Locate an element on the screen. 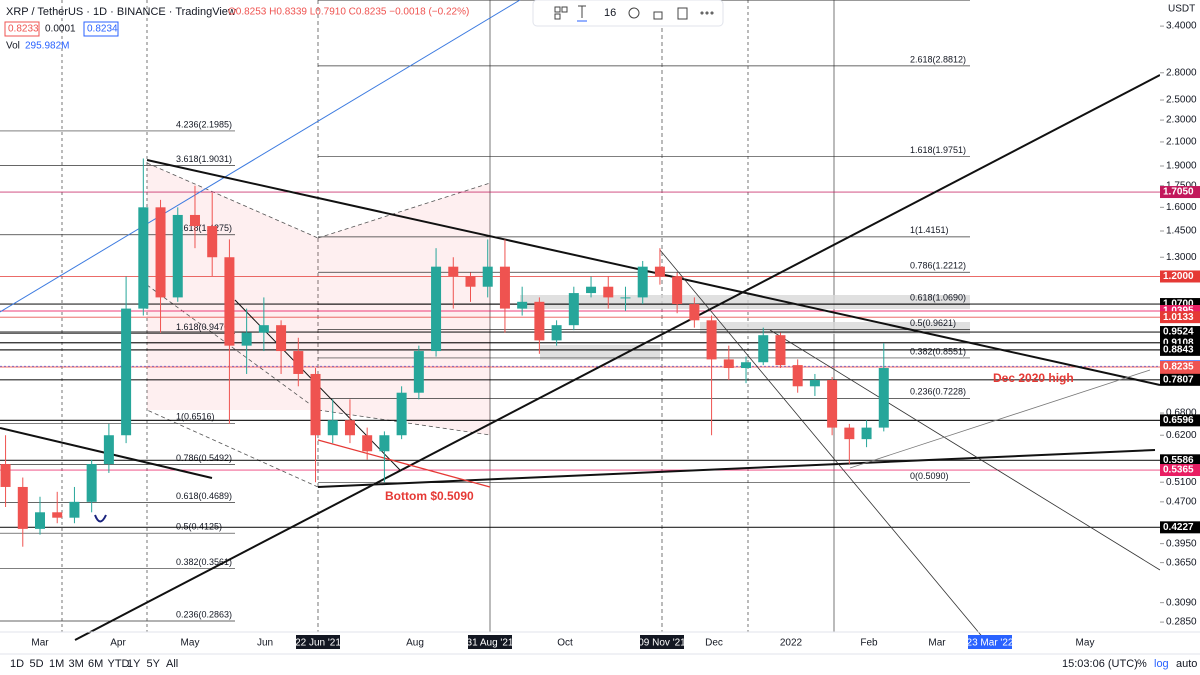  zones is located at coordinates (745, 327).